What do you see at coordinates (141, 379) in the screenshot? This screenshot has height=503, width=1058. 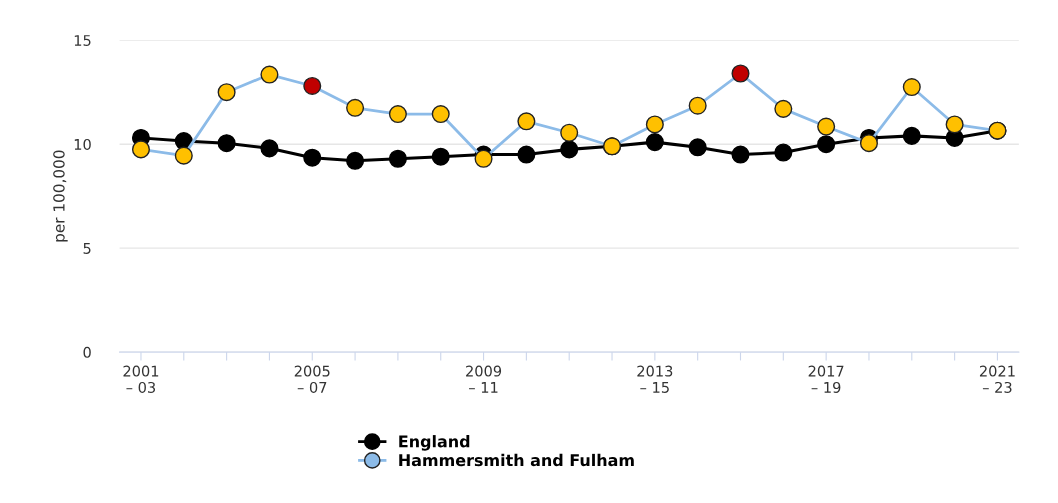 I see `x-tick-label: 2001 – 03` at bounding box center [141, 379].